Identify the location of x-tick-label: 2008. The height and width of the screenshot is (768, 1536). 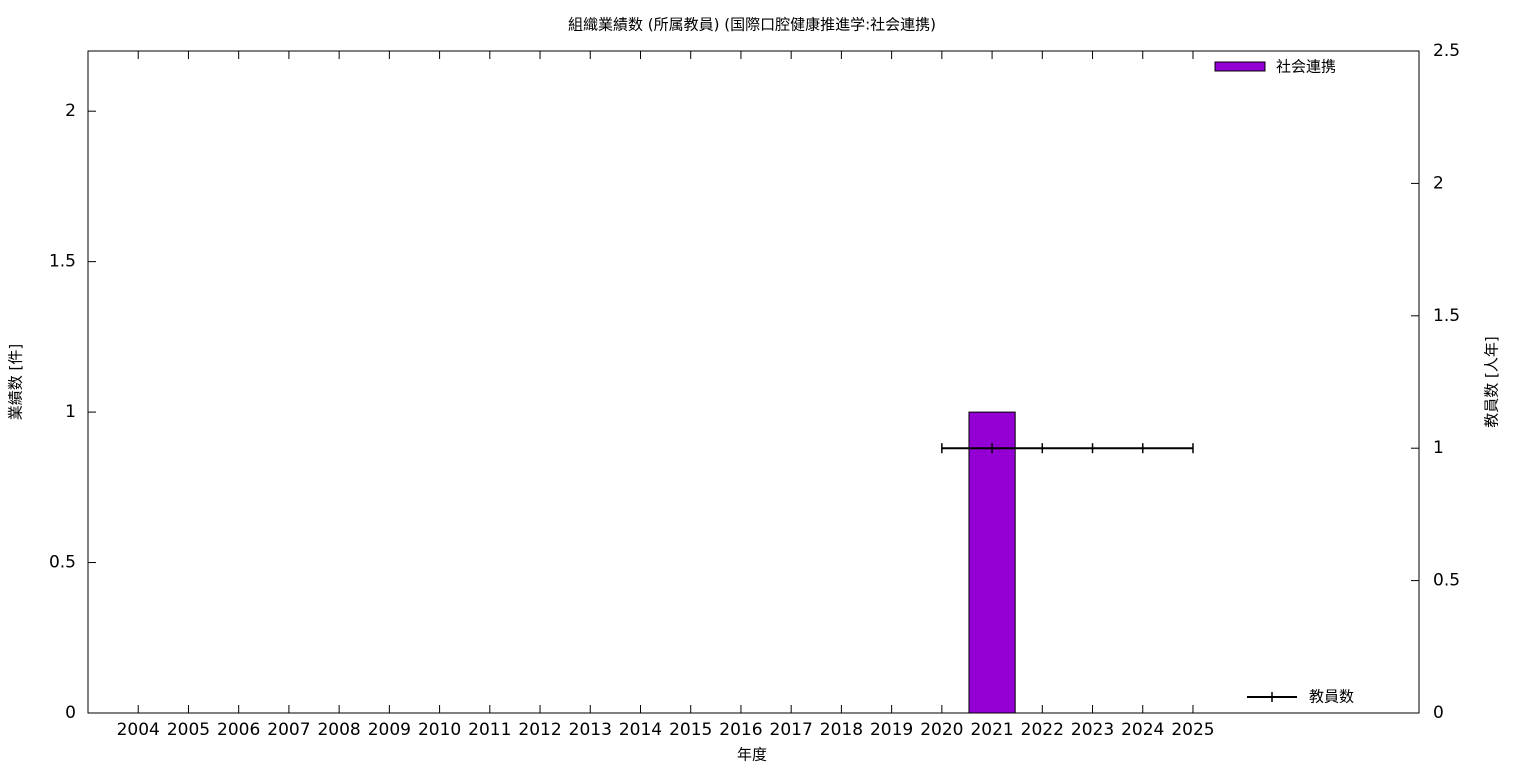
(338, 730).